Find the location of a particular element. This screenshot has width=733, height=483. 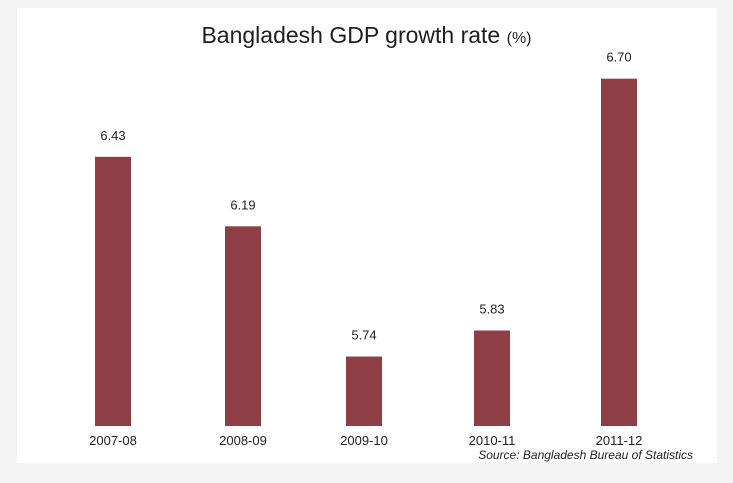

x-tick-label-2009-10: 2009-10 is located at coordinates (364, 440).